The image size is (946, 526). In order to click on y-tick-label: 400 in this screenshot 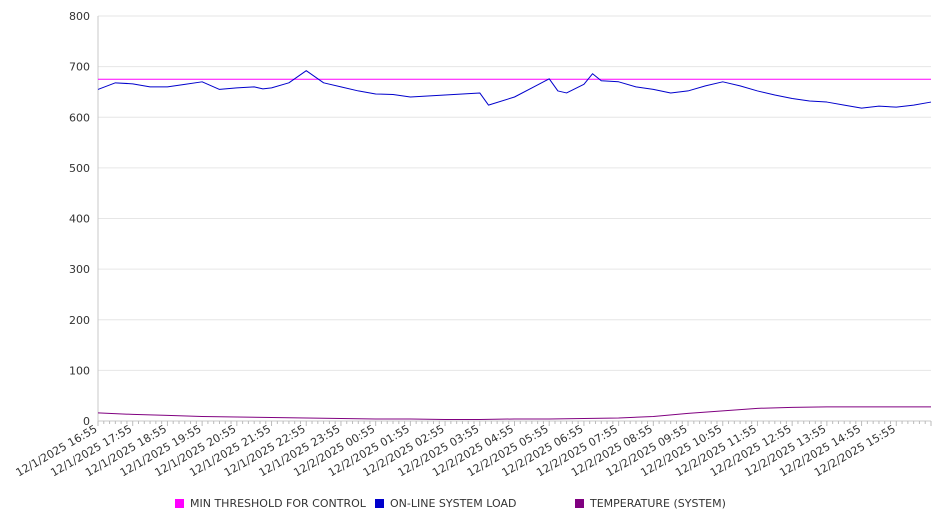, I will do `click(79, 219)`.